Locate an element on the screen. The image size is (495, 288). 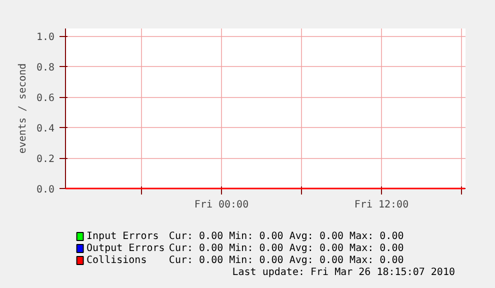
y-tick-label: 0.6 is located at coordinates (45, 98).